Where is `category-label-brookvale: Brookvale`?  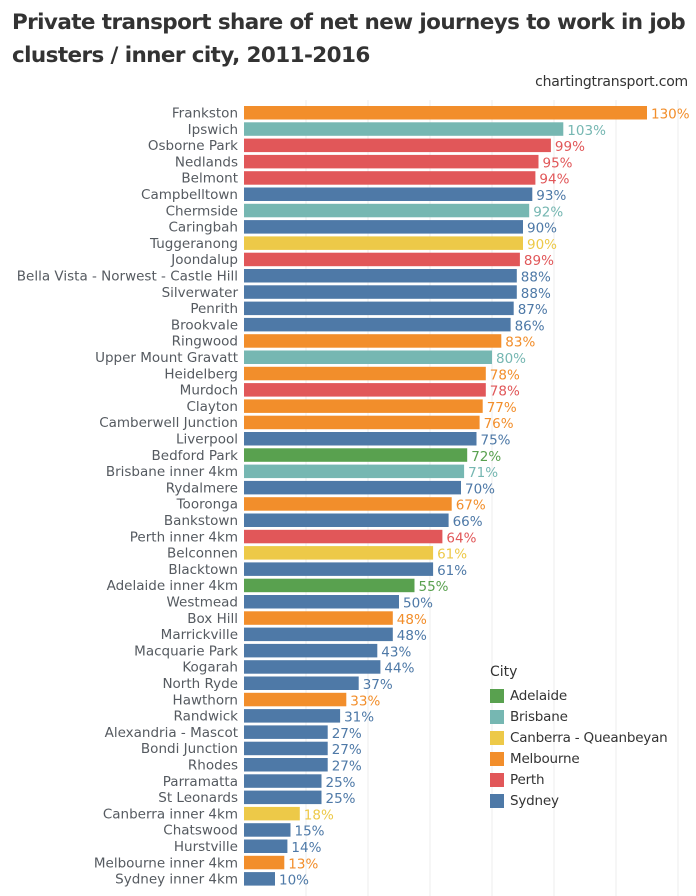
category-label-brookvale: Brookvale is located at coordinates (204, 325).